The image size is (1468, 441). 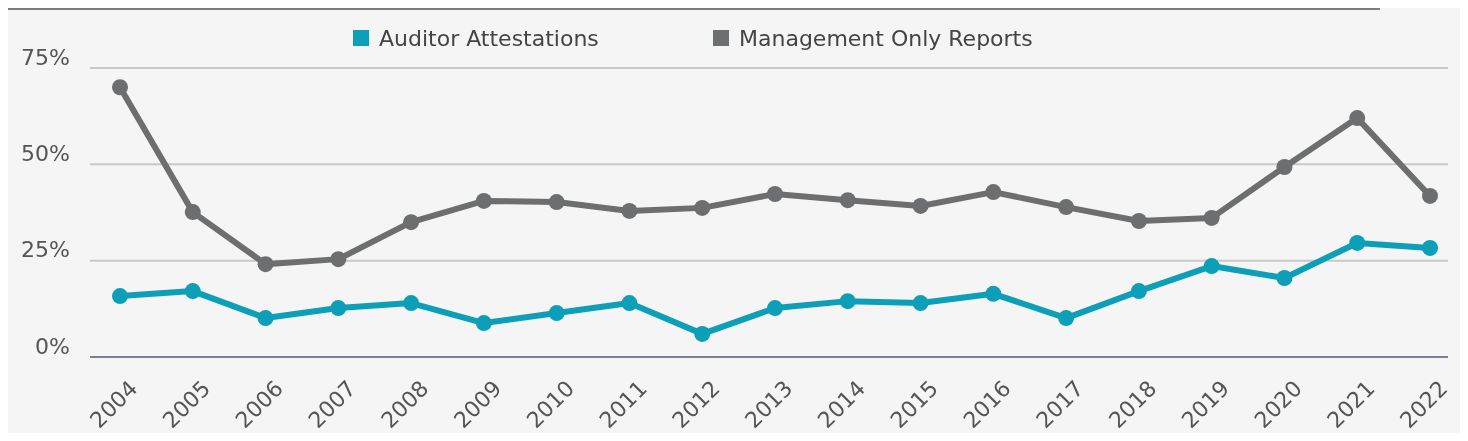 I want to click on y-tick-label: 50%, so click(x=45, y=154).